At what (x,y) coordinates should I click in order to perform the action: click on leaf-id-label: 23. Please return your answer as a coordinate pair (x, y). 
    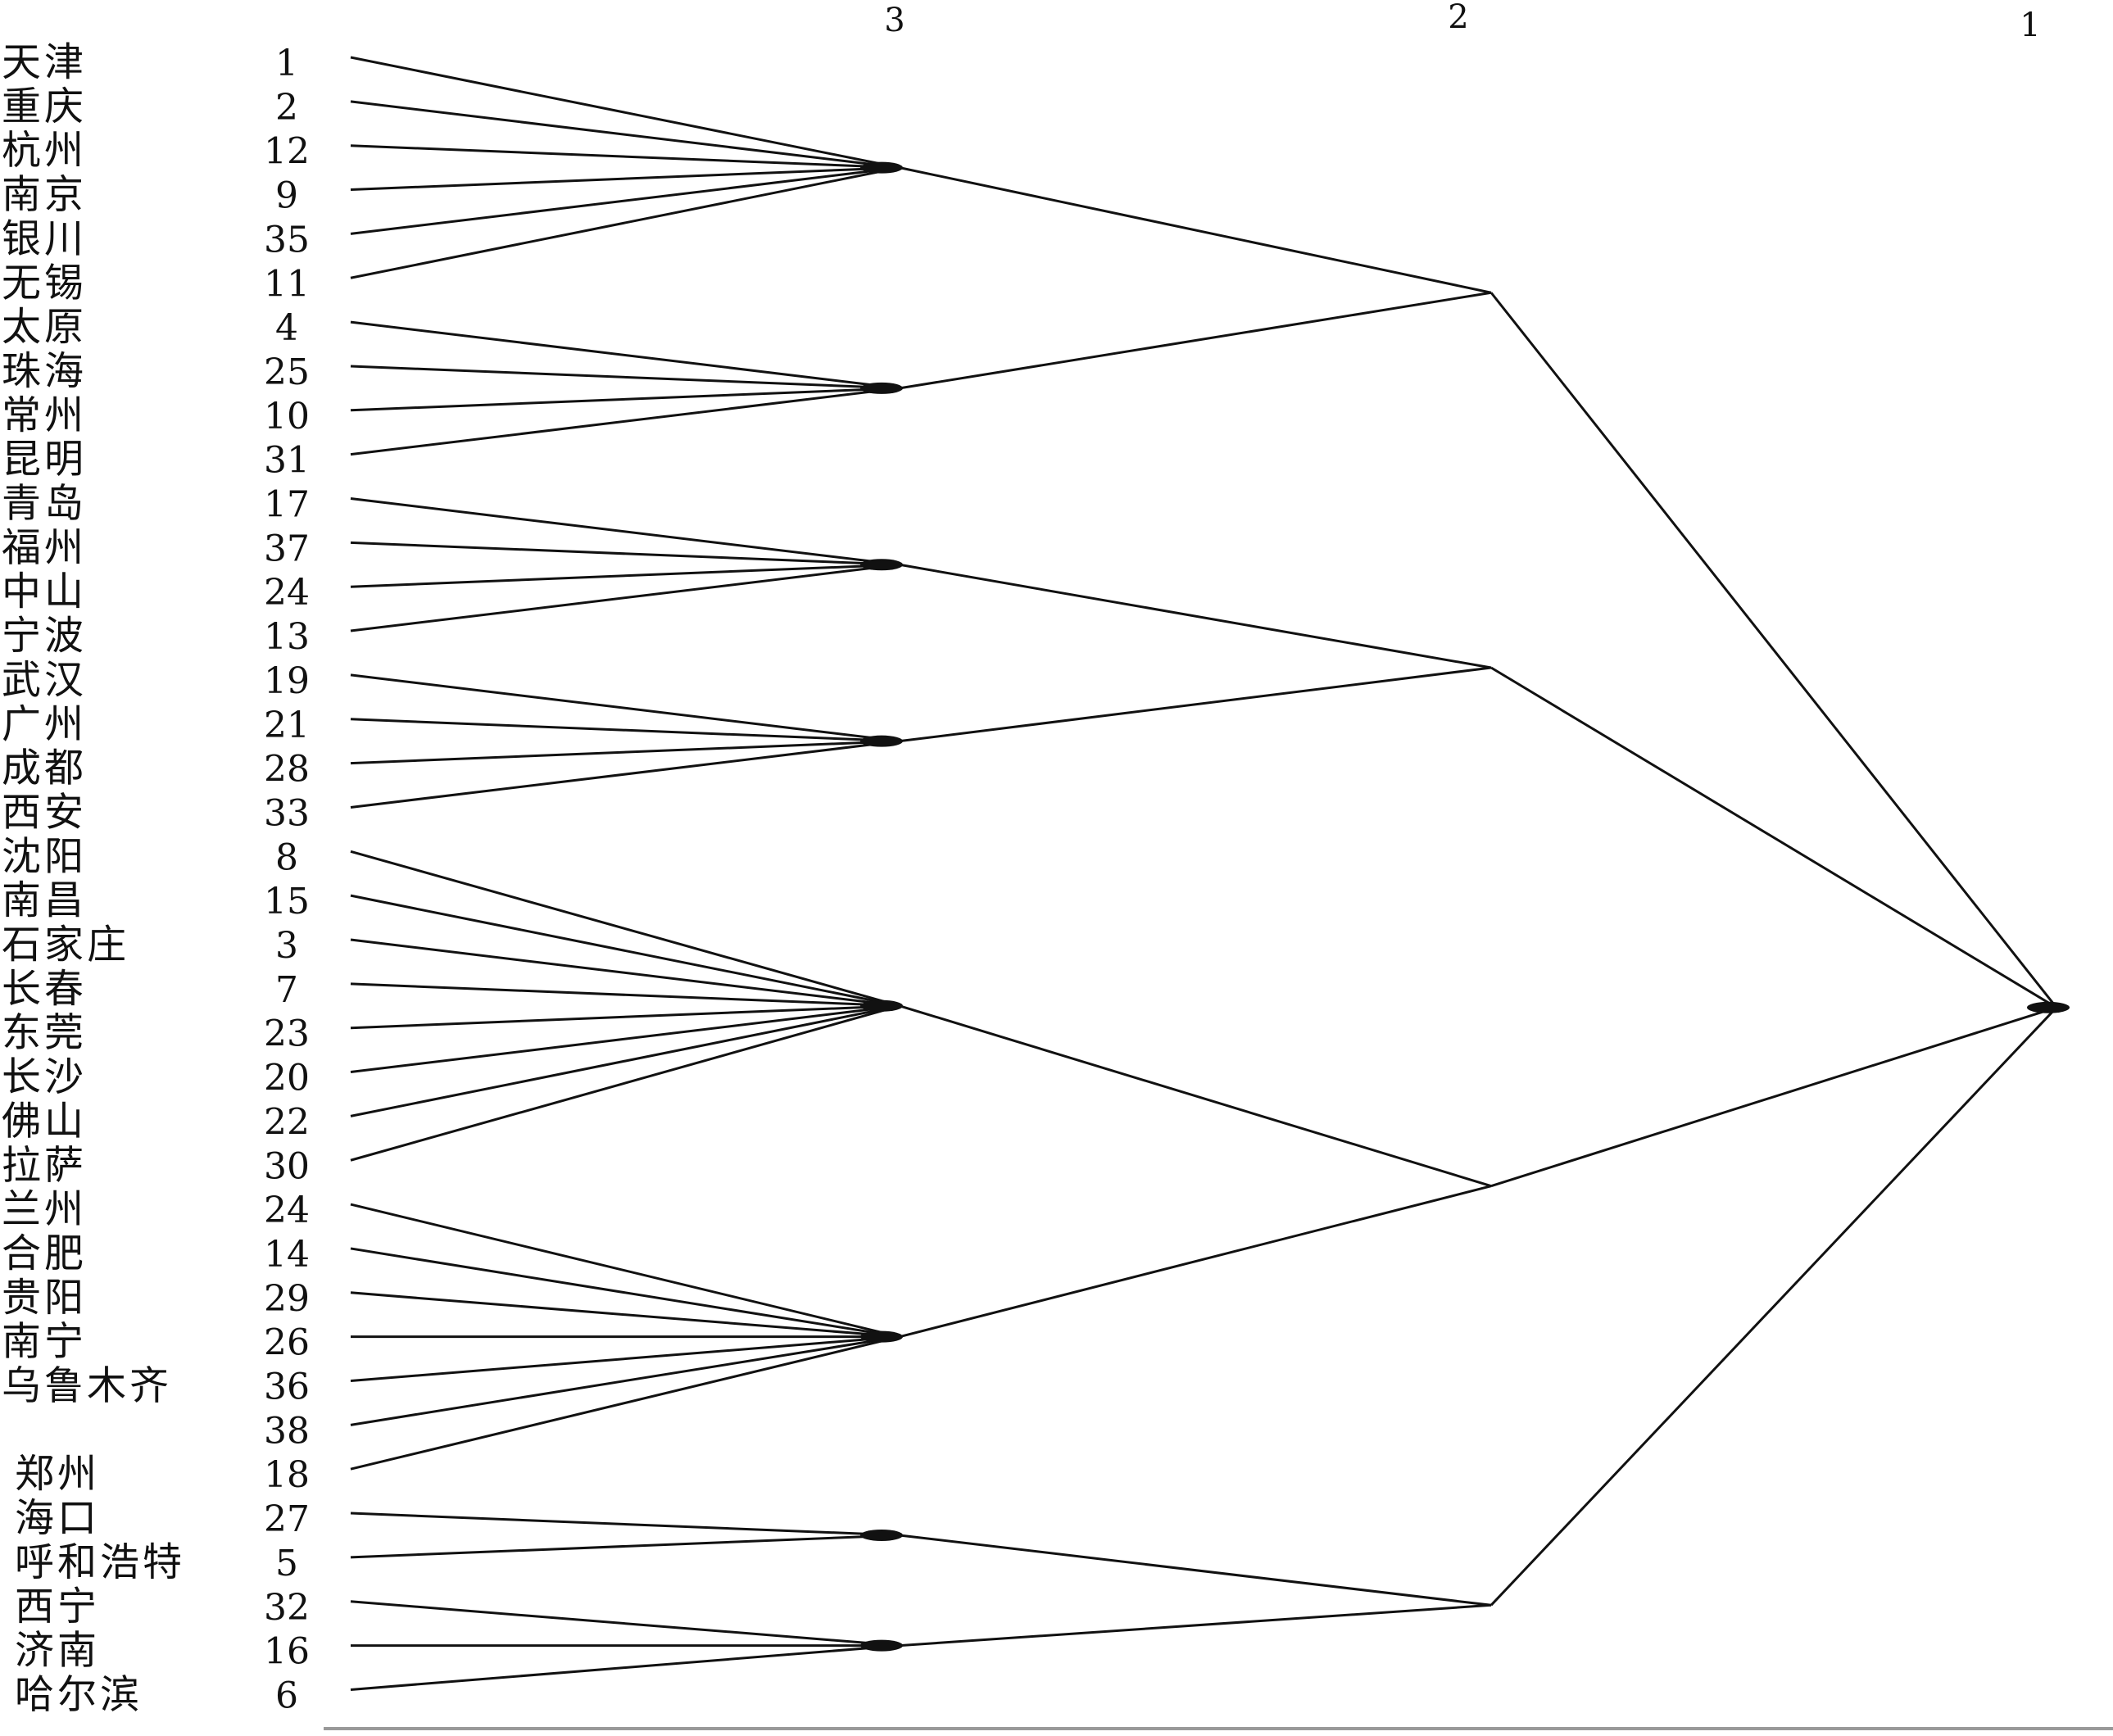
    Looking at the image, I should click on (287, 1034).